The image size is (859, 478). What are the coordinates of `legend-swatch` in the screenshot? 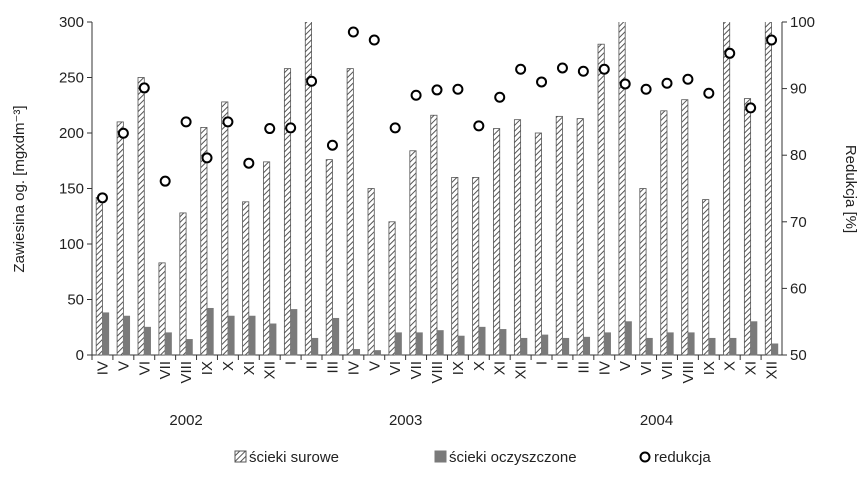 It's located at (240, 456).